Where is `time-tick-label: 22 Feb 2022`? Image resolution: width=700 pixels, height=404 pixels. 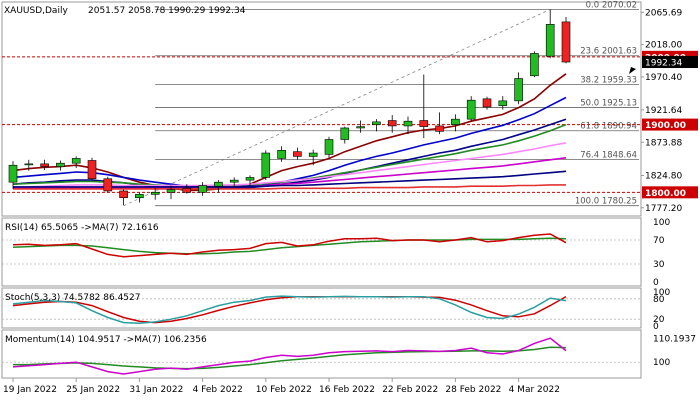
time-tick-label: 22 Feb 2022 is located at coordinates (410, 390).